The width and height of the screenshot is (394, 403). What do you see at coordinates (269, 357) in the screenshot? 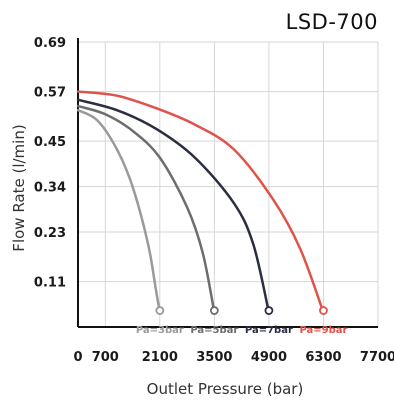
I see `x-tick-label: 4900` at bounding box center [269, 357].